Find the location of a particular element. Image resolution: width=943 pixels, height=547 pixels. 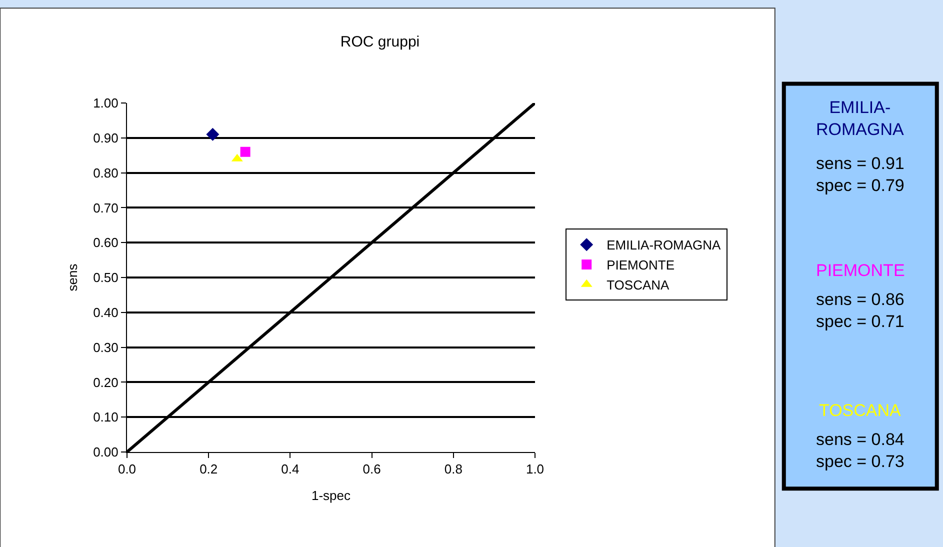

text: sens = 0.84 spec = 0.73 is located at coordinates (860, 451).